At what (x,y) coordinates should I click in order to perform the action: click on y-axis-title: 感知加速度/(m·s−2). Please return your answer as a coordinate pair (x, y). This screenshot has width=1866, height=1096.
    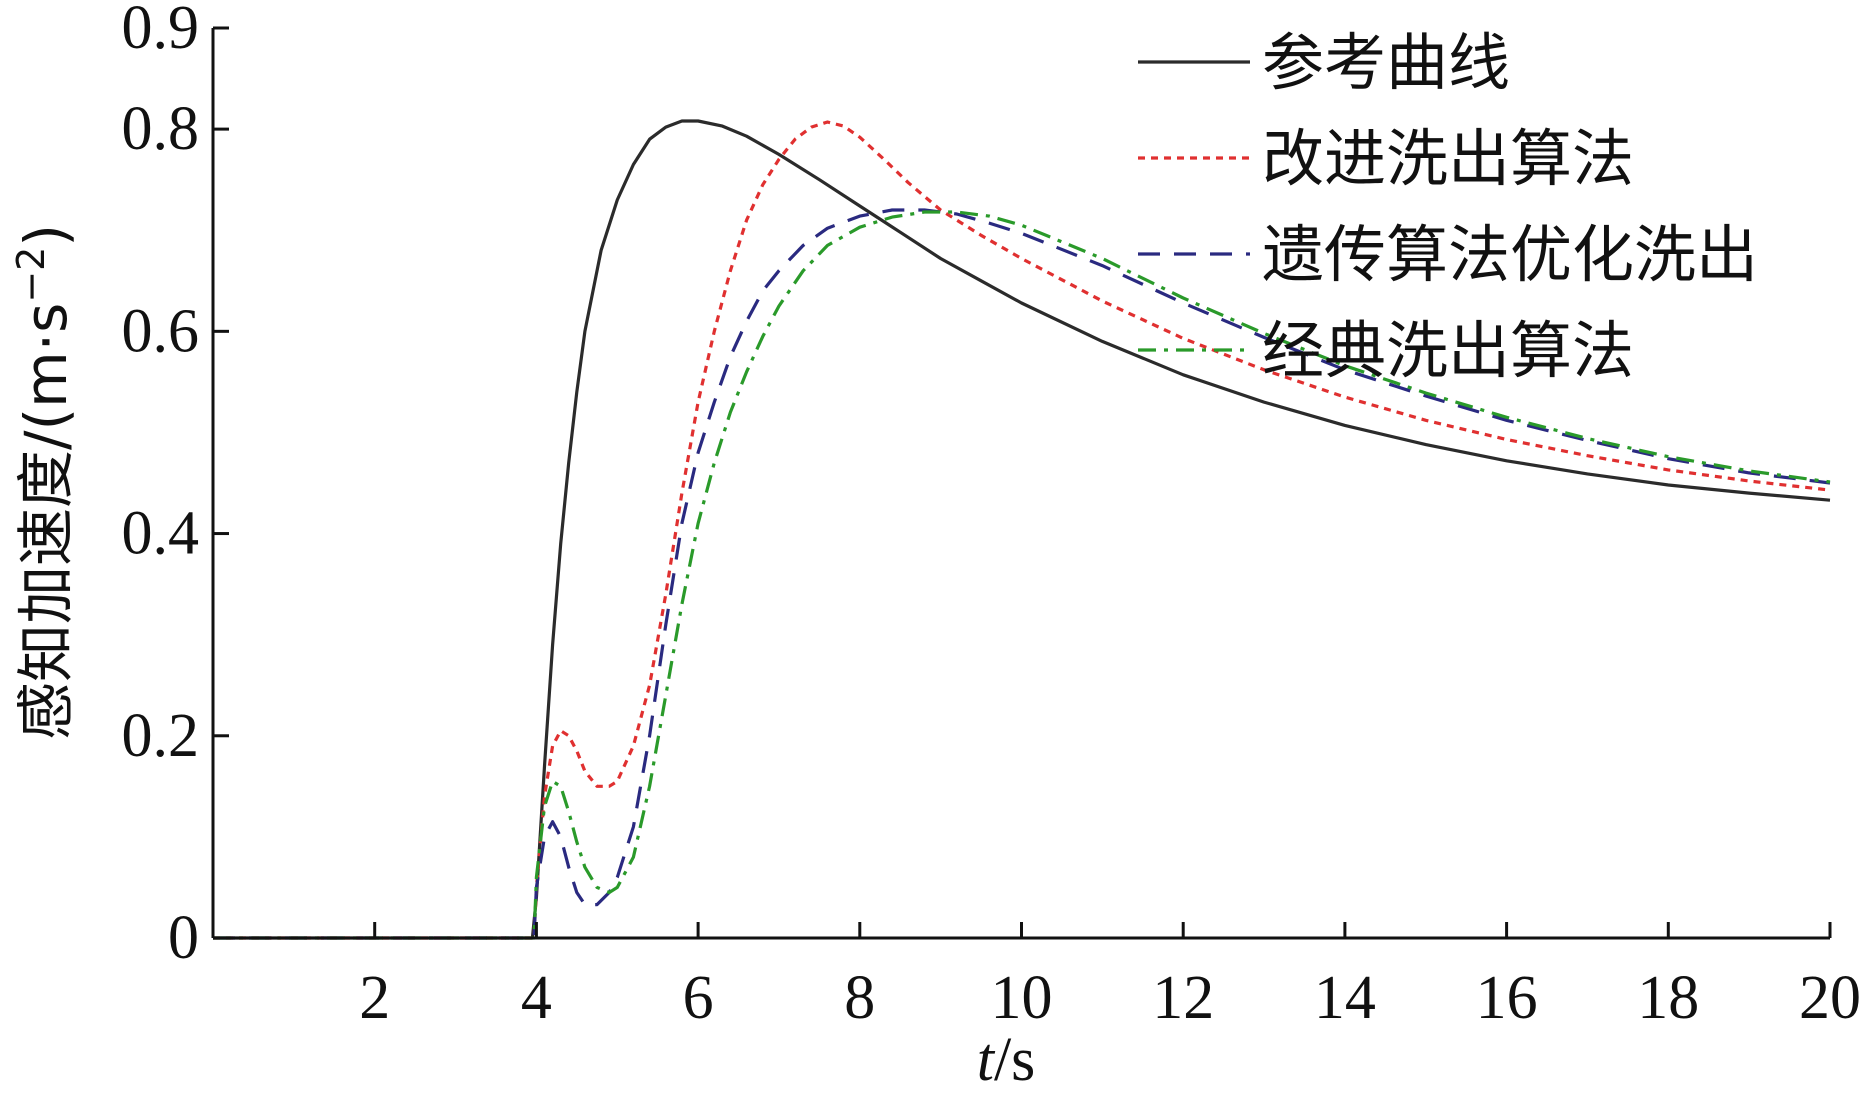
    Looking at the image, I should click on (44, 482).